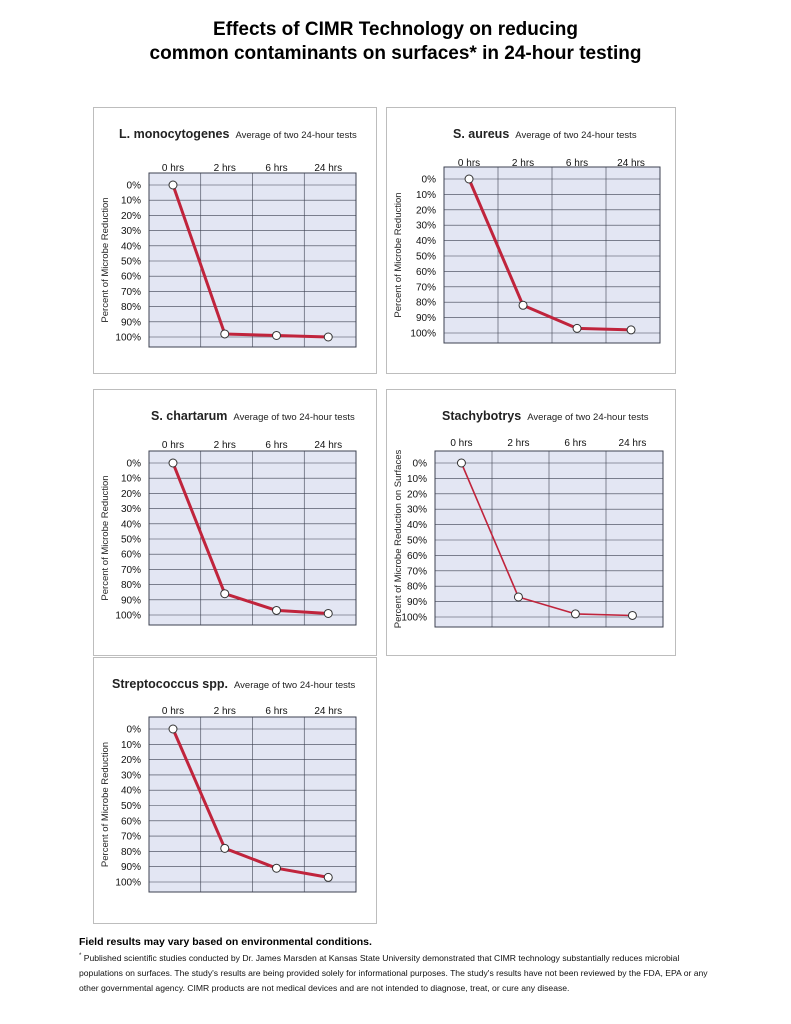  What do you see at coordinates (398, 539) in the screenshot?
I see `y-axis-label: Percent of Microbe Reduction on Surfaces` at bounding box center [398, 539].